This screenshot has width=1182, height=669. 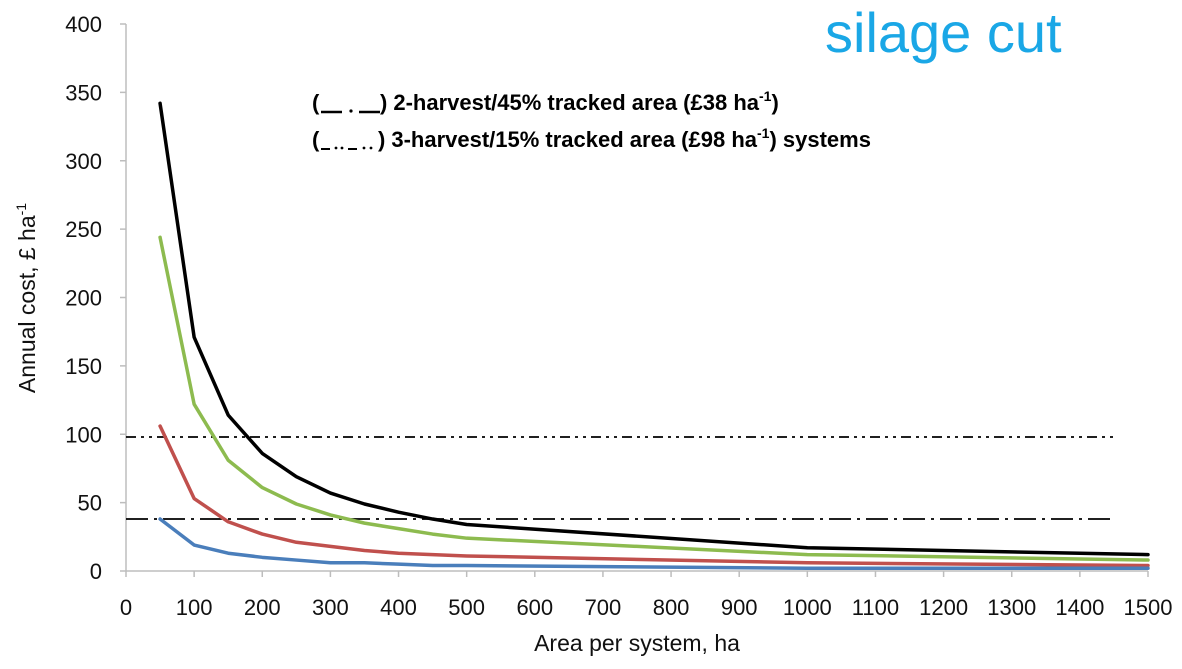 What do you see at coordinates (534, 607) in the screenshot?
I see `x-tick-label: 600` at bounding box center [534, 607].